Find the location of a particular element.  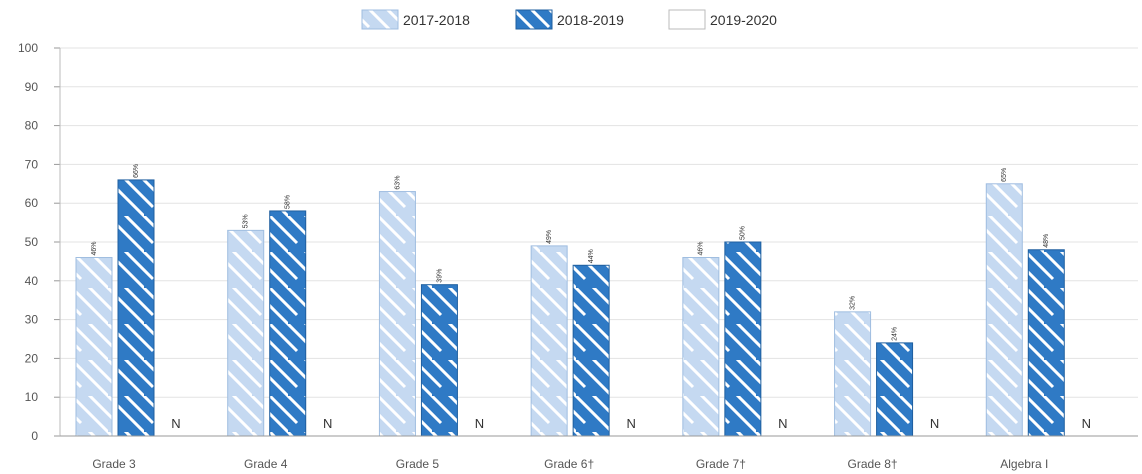

x-tick-label-algebra-i: Algebra I is located at coordinates (1024, 464).